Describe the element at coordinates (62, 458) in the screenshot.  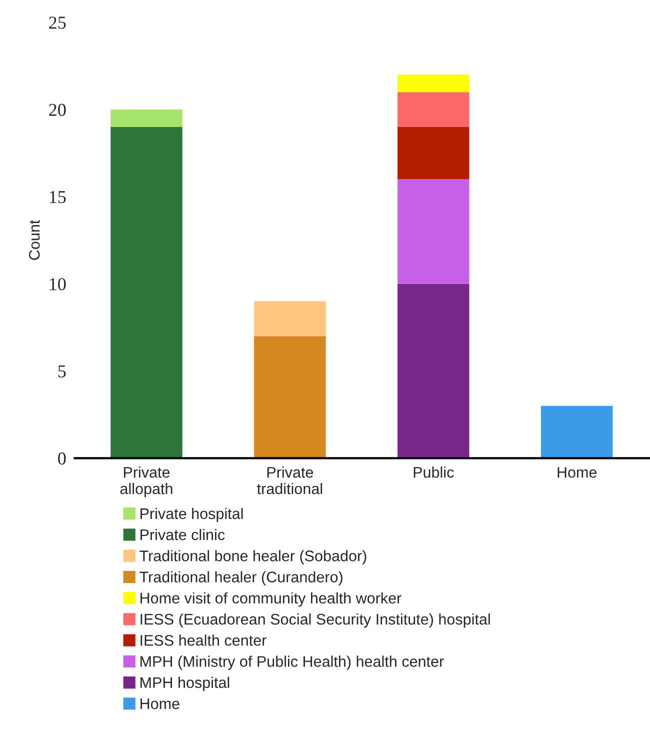
I see `y-tick-label: 0` at that location.